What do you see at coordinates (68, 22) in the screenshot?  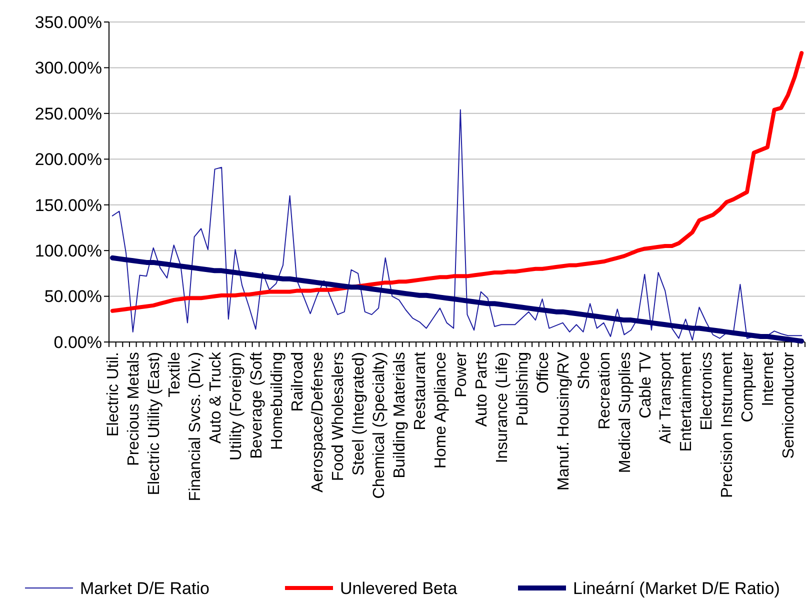 I see `y-tick-label: 350.00%` at bounding box center [68, 22].